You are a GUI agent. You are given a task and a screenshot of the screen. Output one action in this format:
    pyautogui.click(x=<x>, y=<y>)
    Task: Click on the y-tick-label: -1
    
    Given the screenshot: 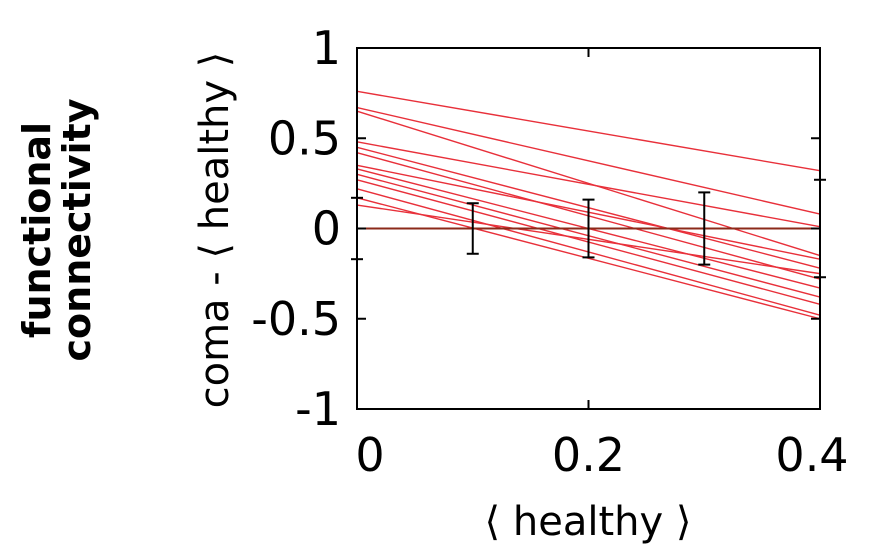 What is the action you would take?
    pyautogui.click(x=318, y=409)
    